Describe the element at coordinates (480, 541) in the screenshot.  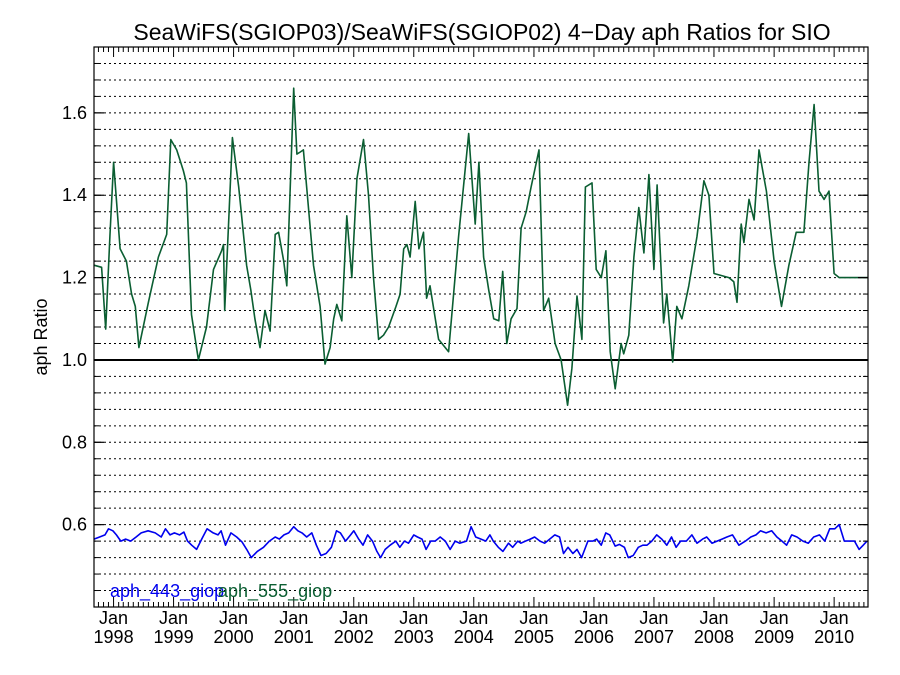
I see `series-line-aph-443-giop` at that location.